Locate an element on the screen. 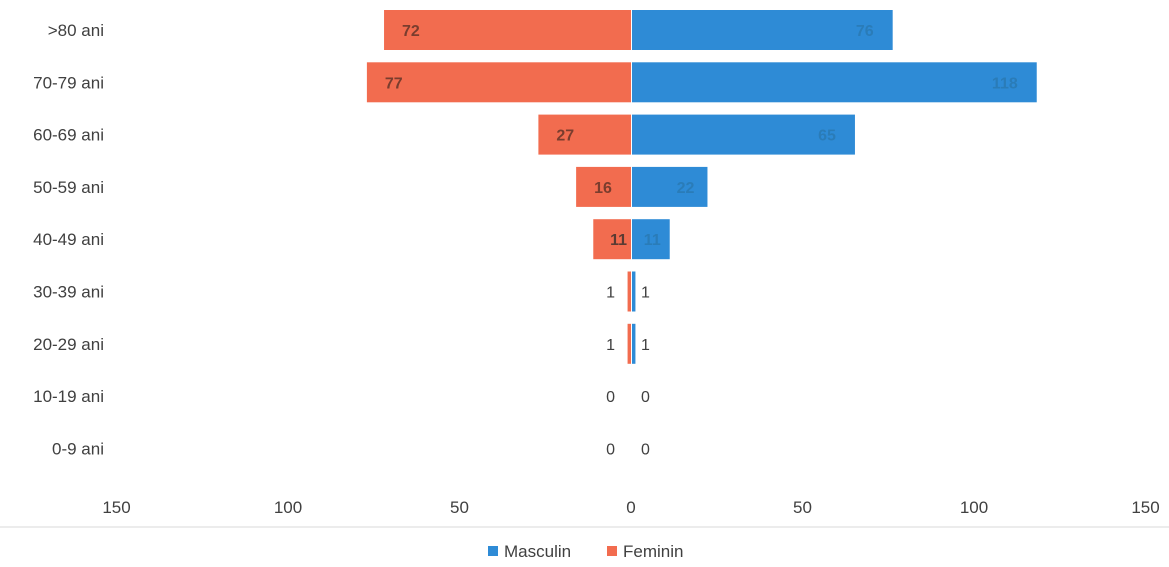 This screenshot has width=1169, height=567. category-label: 40-49 ani is located at coordinates (68, 239).